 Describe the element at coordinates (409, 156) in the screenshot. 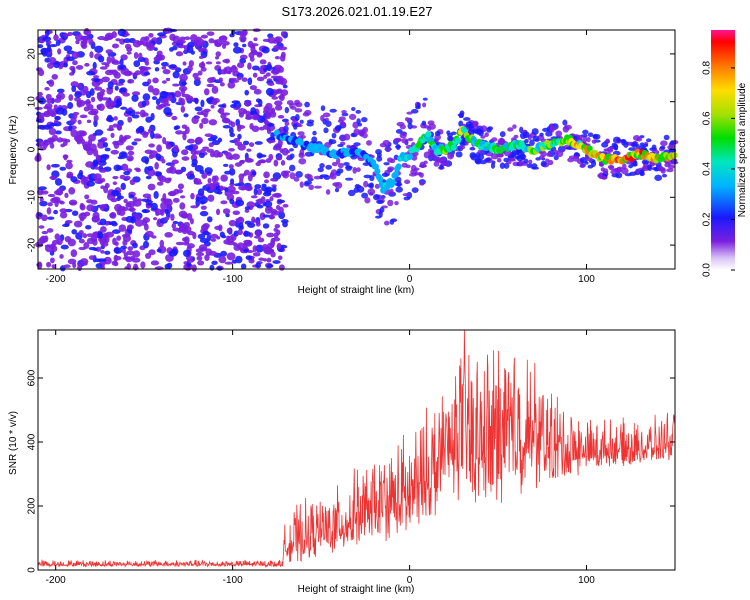

I see `spectrogram-ridge-cell` at that location.